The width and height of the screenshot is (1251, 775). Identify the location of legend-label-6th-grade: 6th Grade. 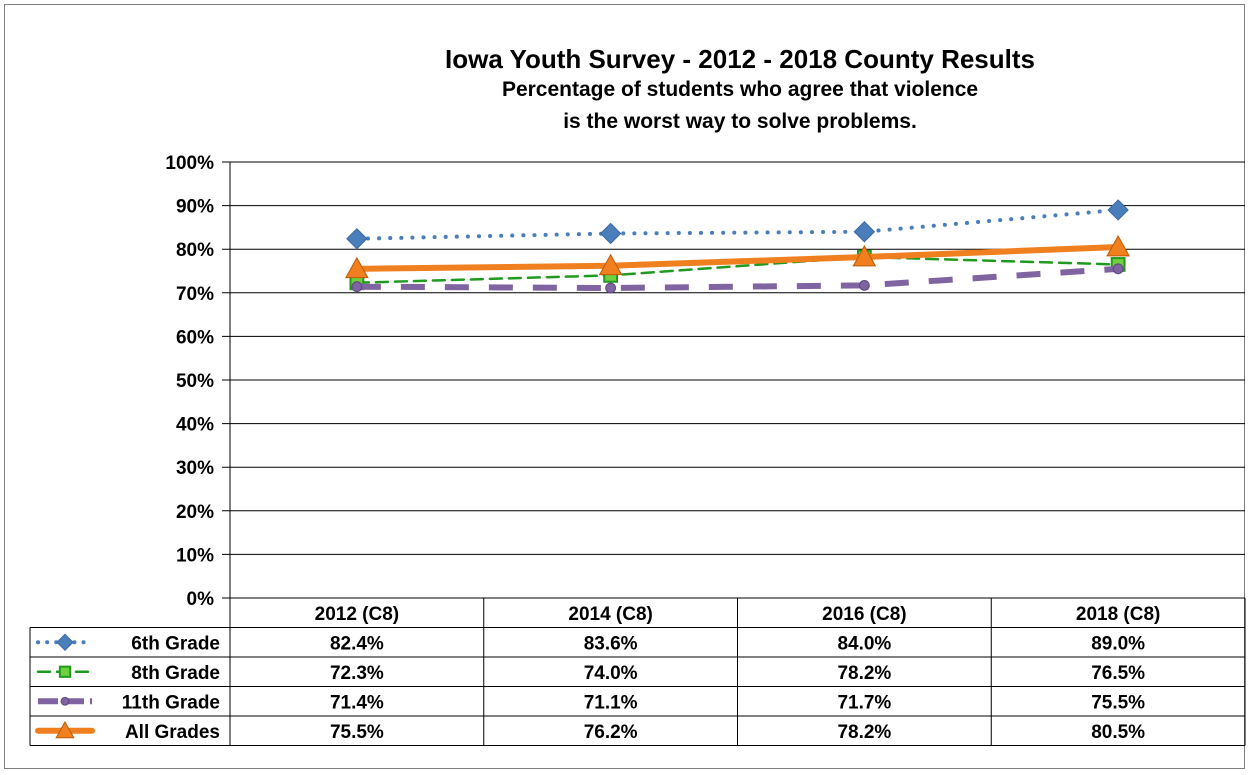
(175, 643).